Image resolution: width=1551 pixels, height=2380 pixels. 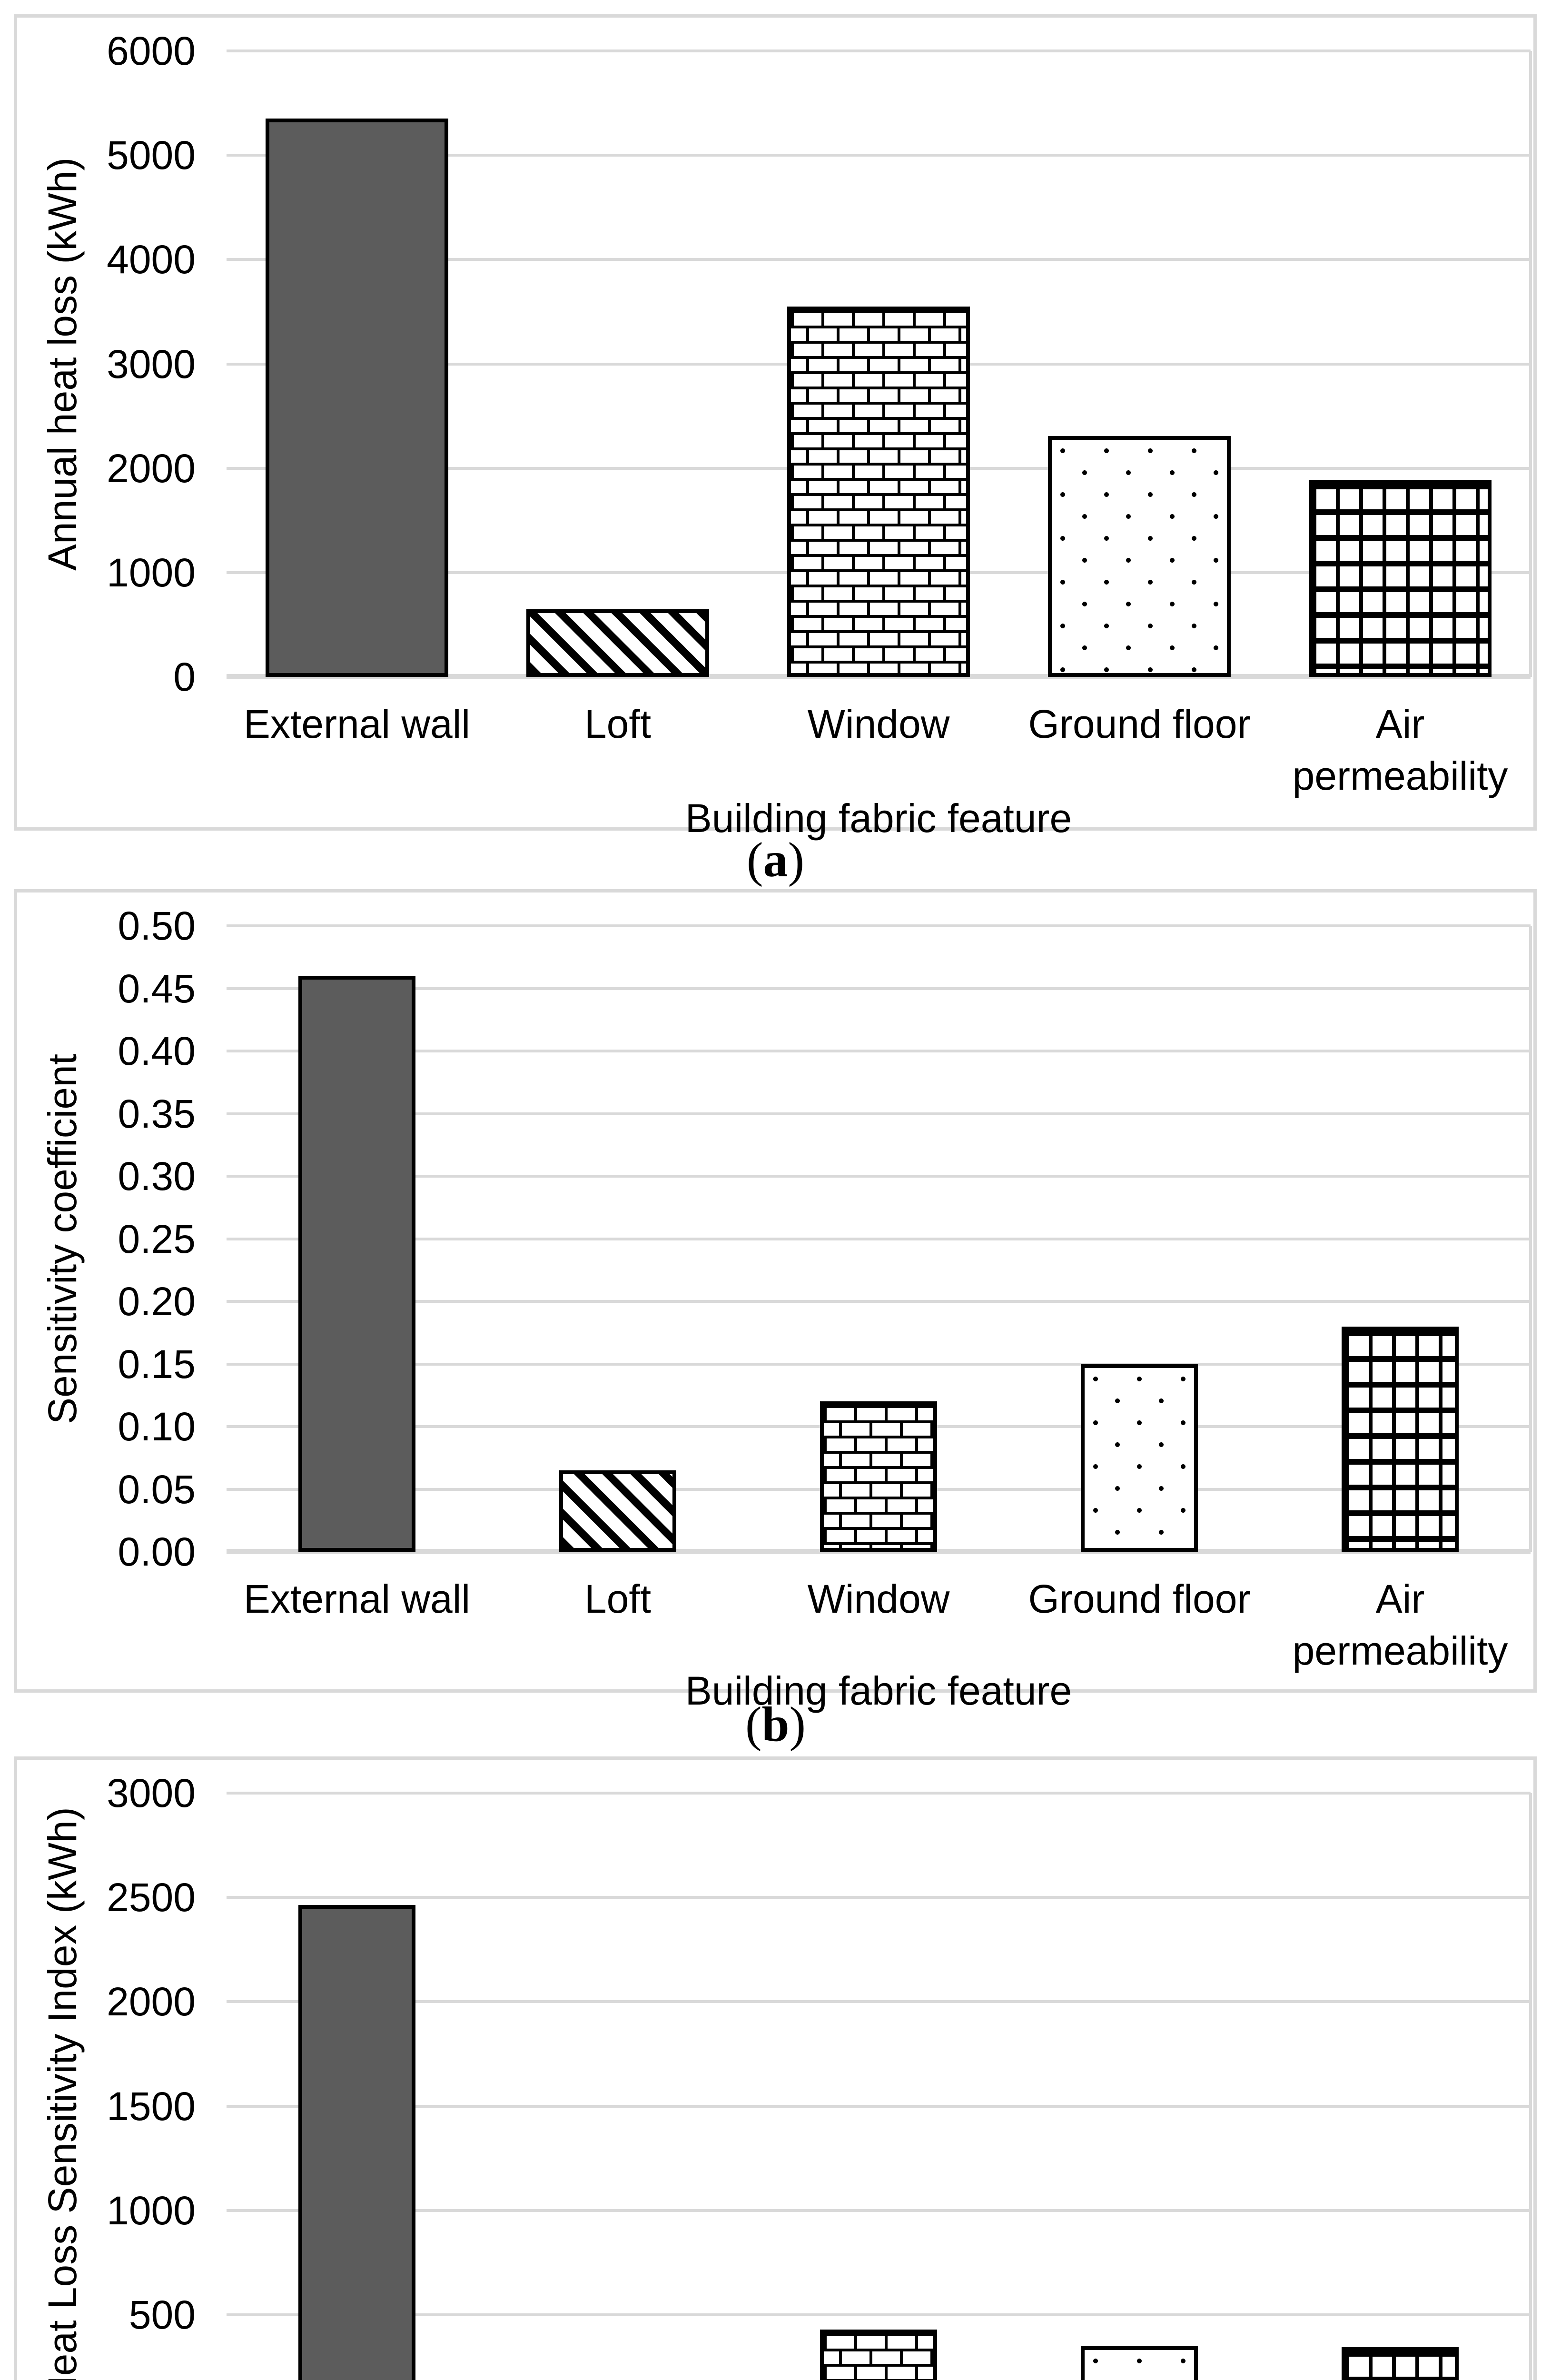 I want to click on y-tick-label: 5000, so click(x=151, y=155).